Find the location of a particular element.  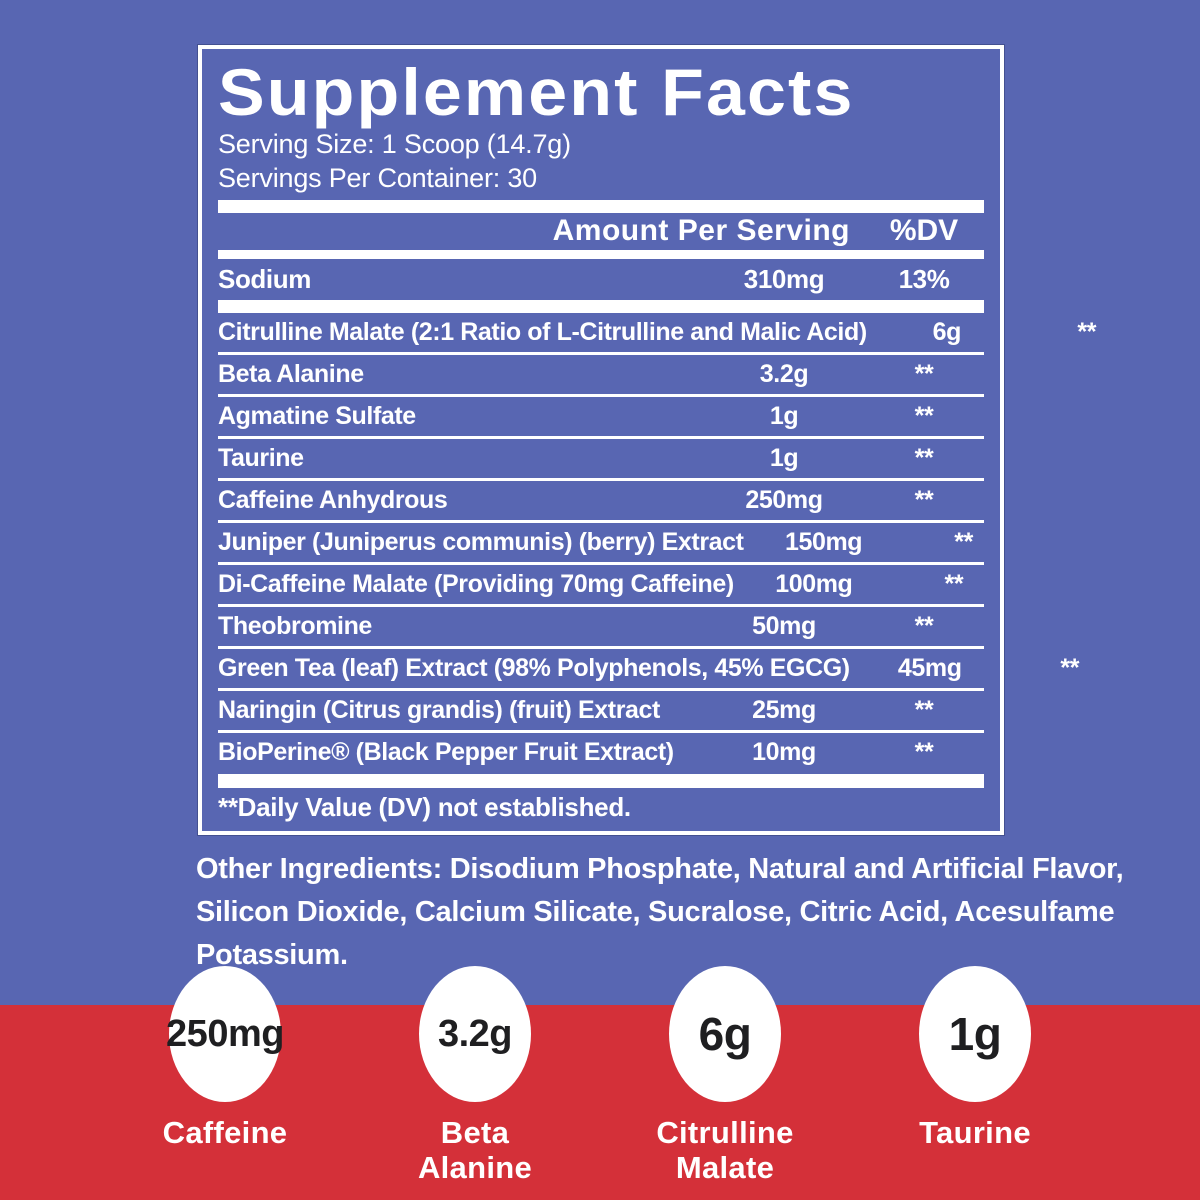

stat-amount: 250mg is located at coordinates (225, 1033).